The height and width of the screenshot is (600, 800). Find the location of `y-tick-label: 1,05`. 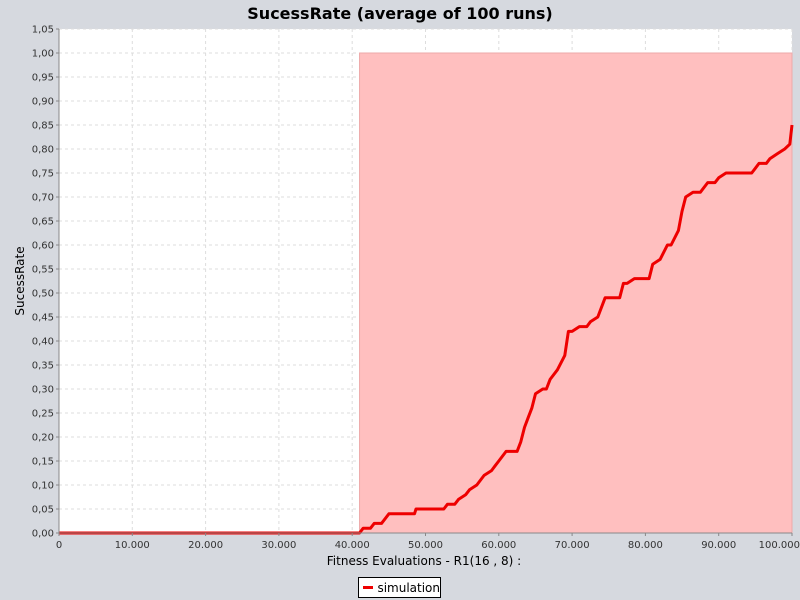

y-tick-label: 1,05 is located at coordinates (43, 30).